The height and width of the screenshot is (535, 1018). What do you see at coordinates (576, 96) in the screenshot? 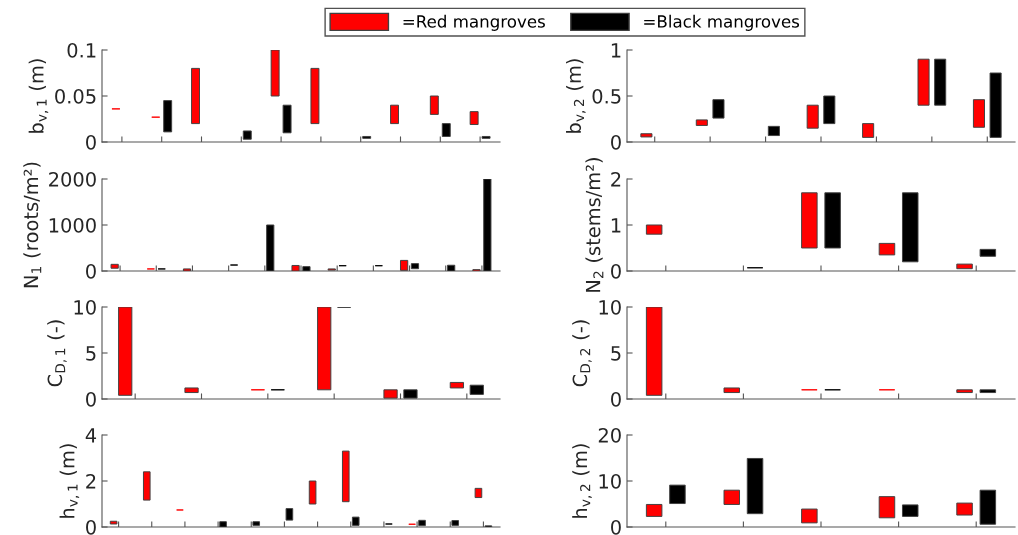
I see `y-axis-title: b$_{v,2}$ (m)` at bounding box center [576, 96].